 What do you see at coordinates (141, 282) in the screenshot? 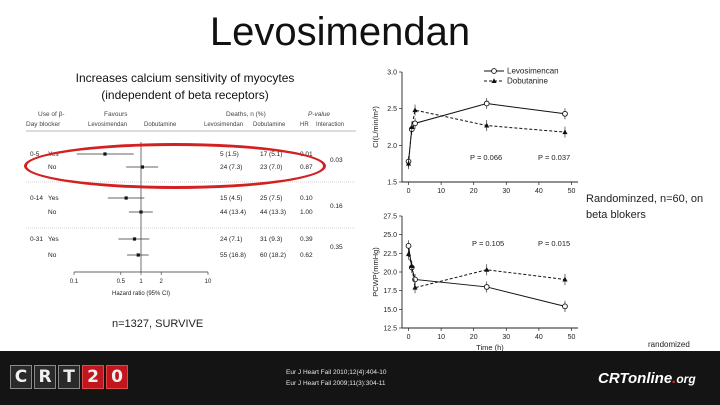
I see `forest-tick-label: 1` at bounding box center [141, 282].